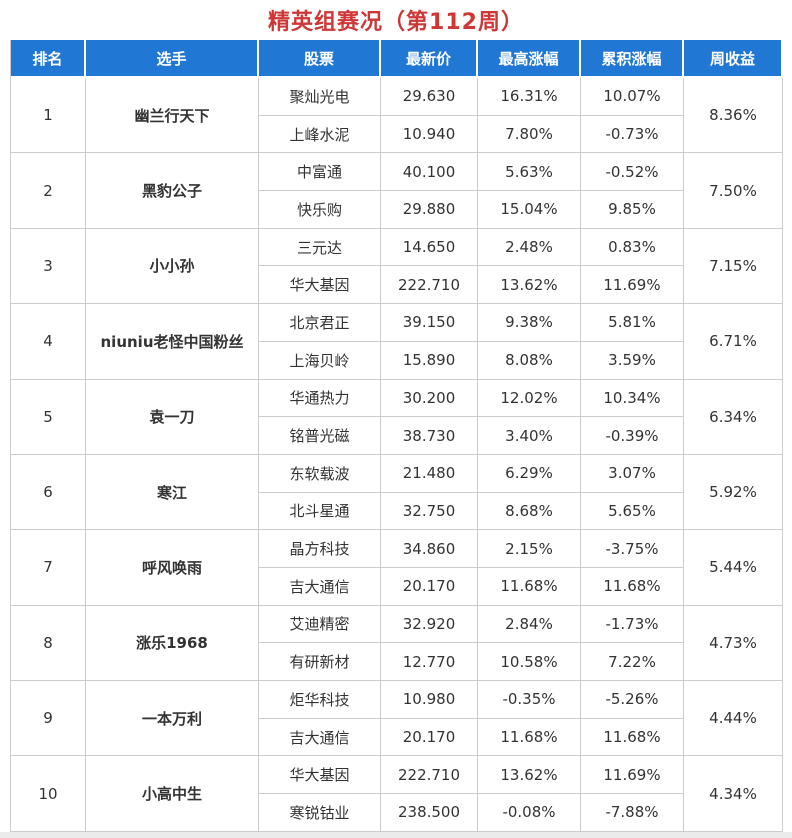  Describe the element at coordinates (320, 97) in the screenshot. I see `stock-name-link: 聚灿光电` at that location.